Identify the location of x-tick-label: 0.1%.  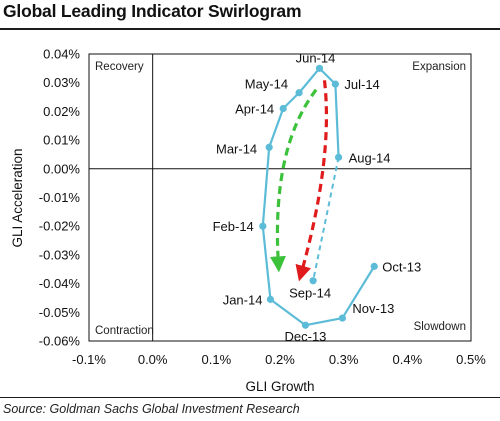
(217, 359).